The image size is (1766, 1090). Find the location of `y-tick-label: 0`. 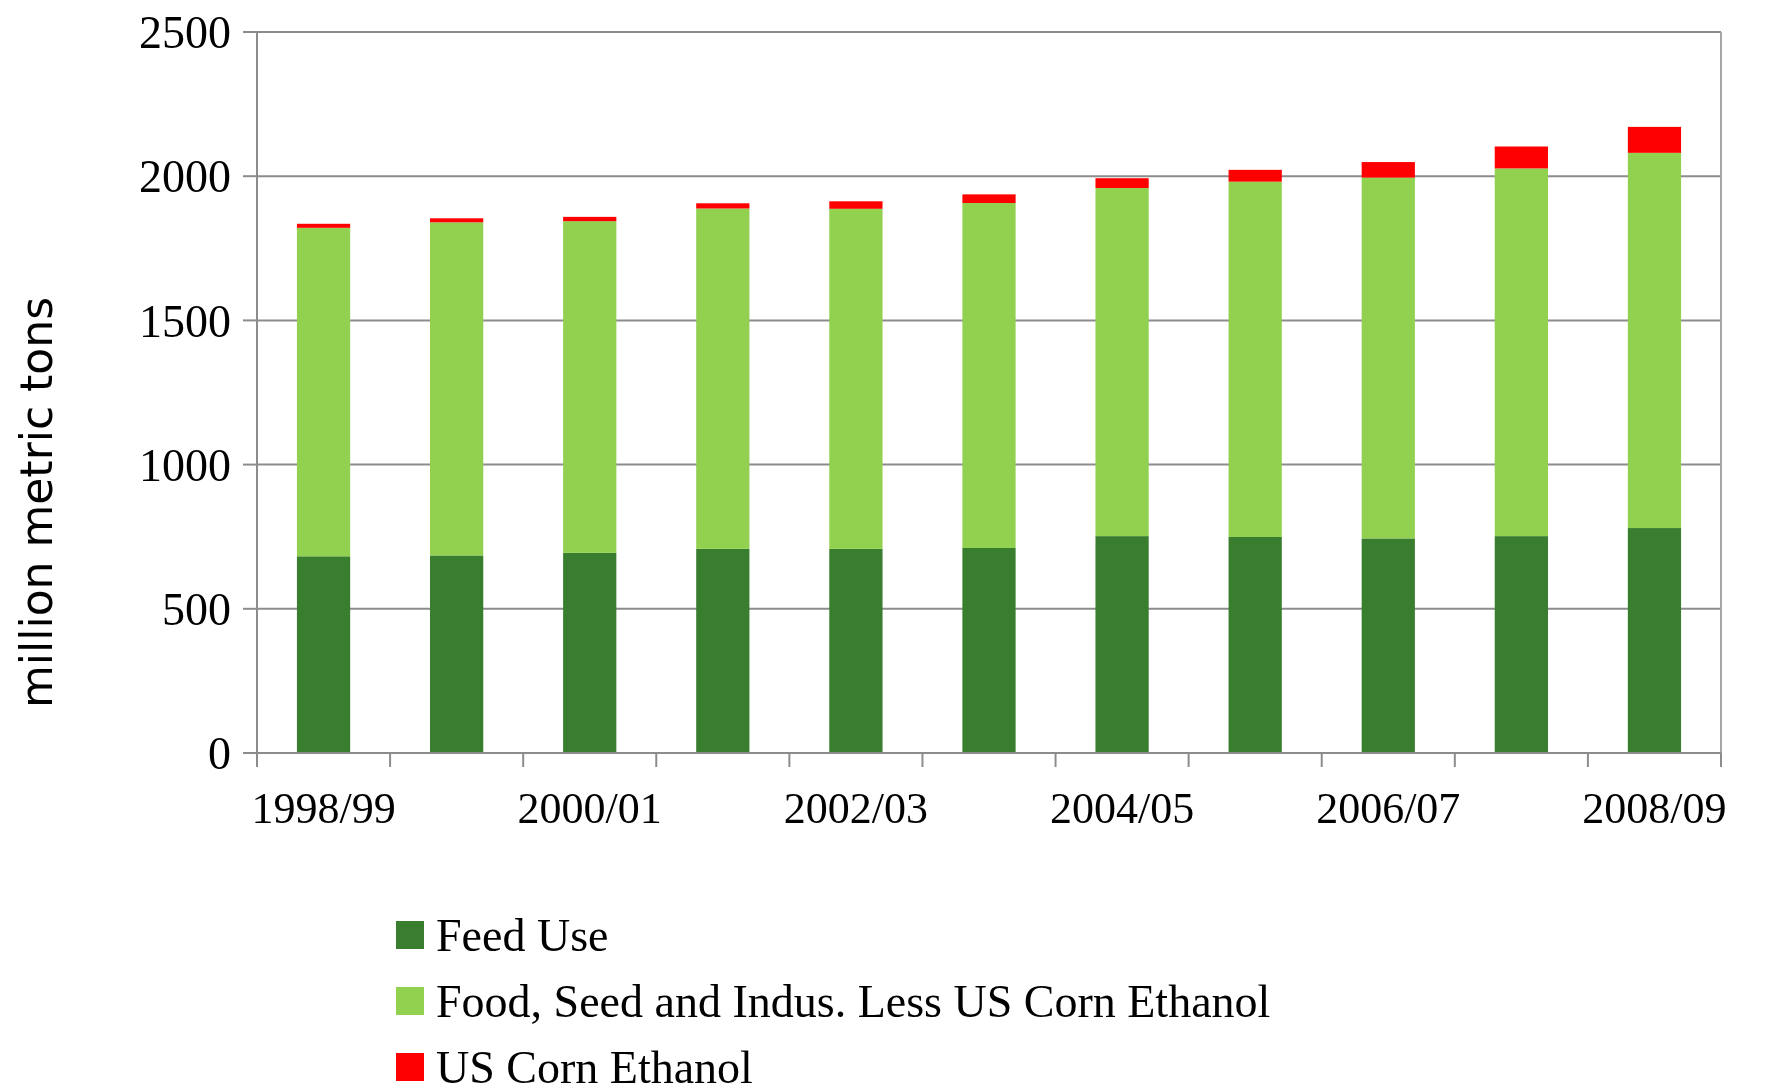

y-tick-label: 0 is located at coordinates (219, 754).